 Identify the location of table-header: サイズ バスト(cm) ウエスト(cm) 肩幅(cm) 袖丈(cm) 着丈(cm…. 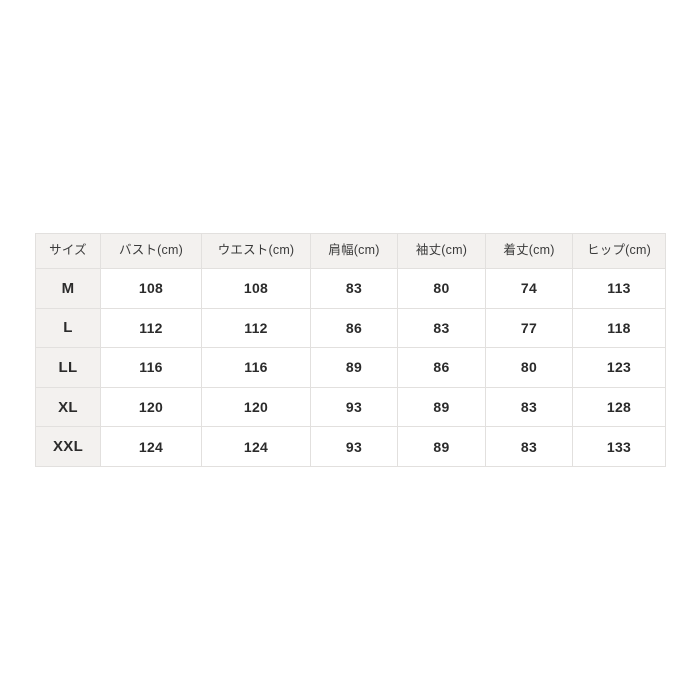
(350, 251).